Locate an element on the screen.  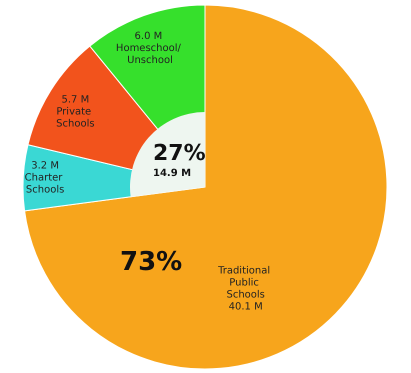
data-label: 6.0 M is located at coordinates (148, 36).